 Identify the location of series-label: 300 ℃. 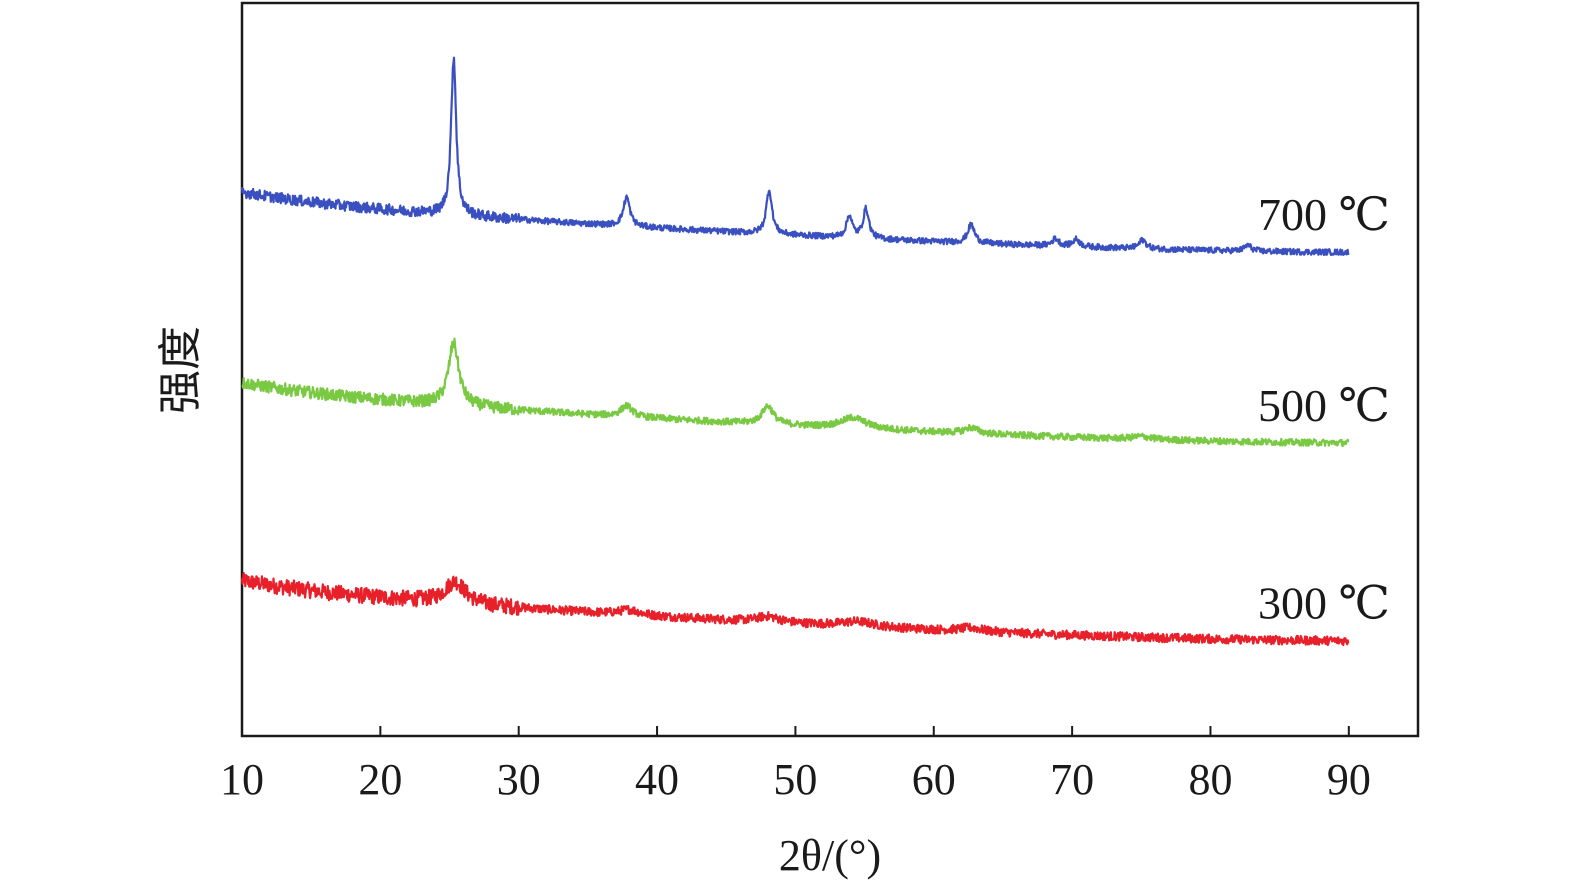
(1324, 603).